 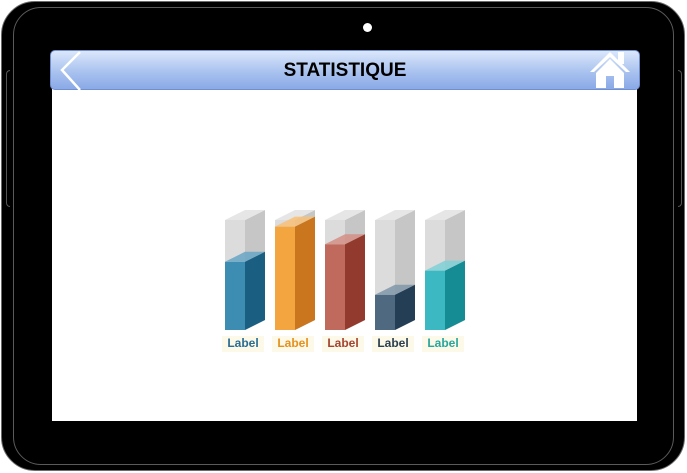 I want to click on home-icon, so click(x=610, y=70).